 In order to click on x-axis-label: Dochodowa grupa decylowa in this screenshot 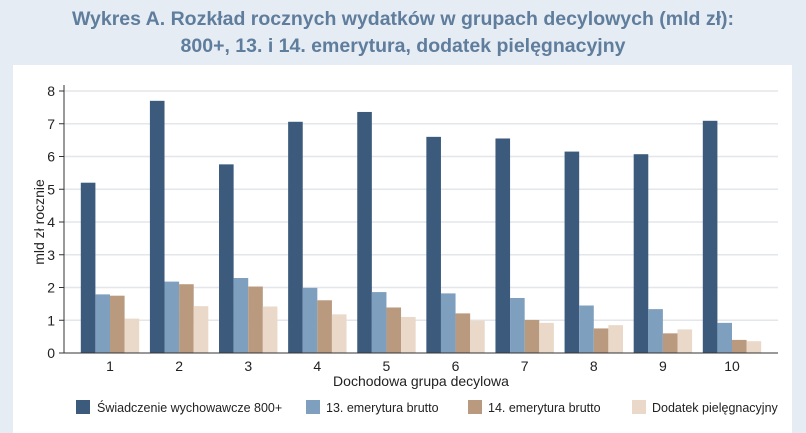, I will do `click(421, 381)`.